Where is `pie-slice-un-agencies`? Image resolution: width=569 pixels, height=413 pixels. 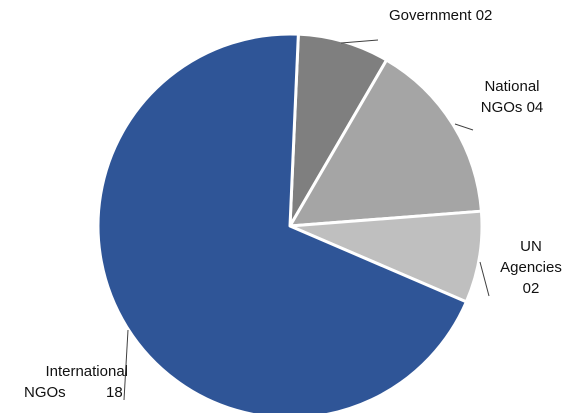
pie-slice-un-agencies is located at coordinates (386, 256).